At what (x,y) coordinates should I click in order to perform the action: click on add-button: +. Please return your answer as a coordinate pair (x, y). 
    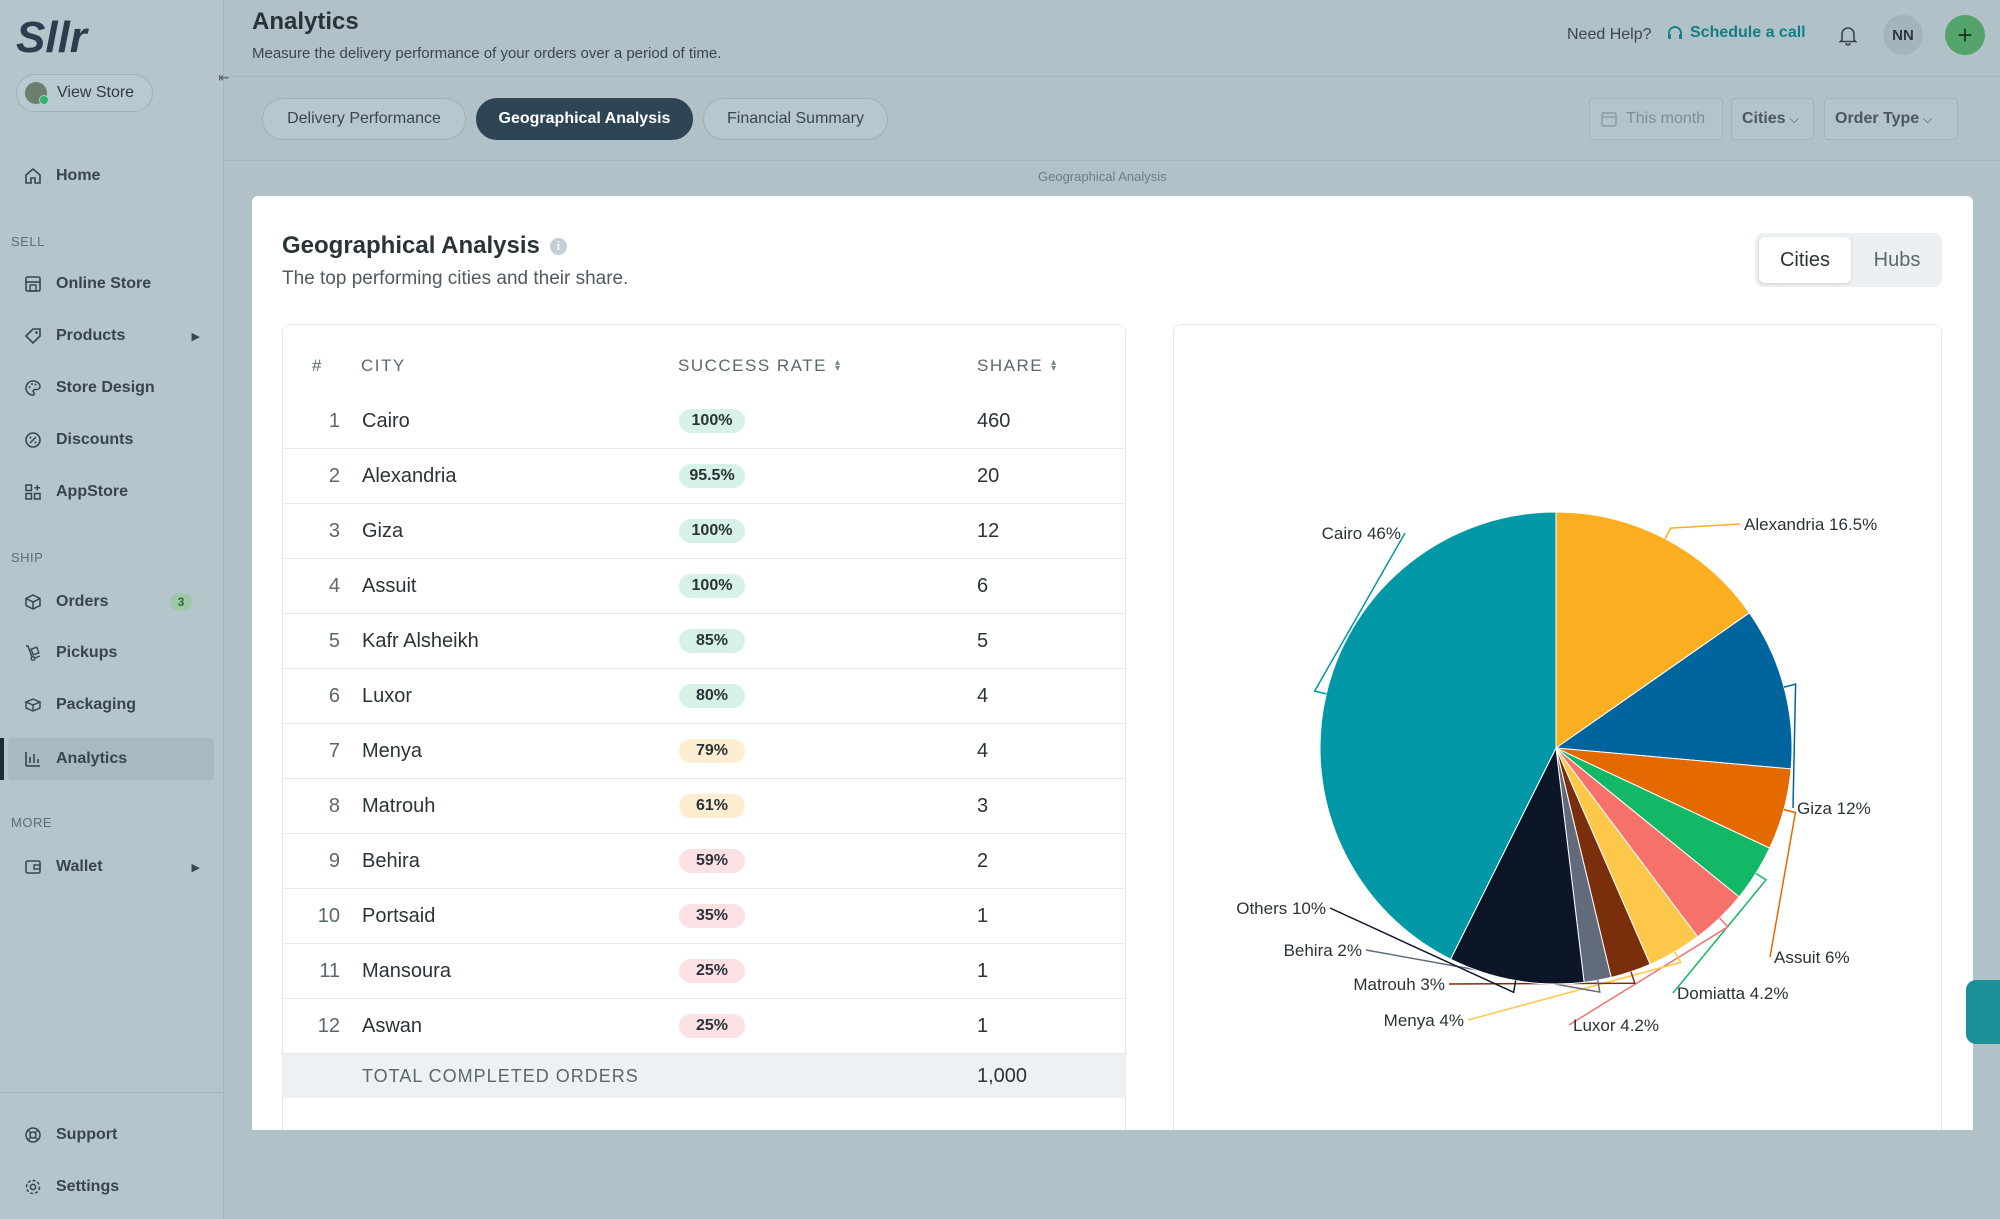
    Looking at the image, I should click on (1965, 35).